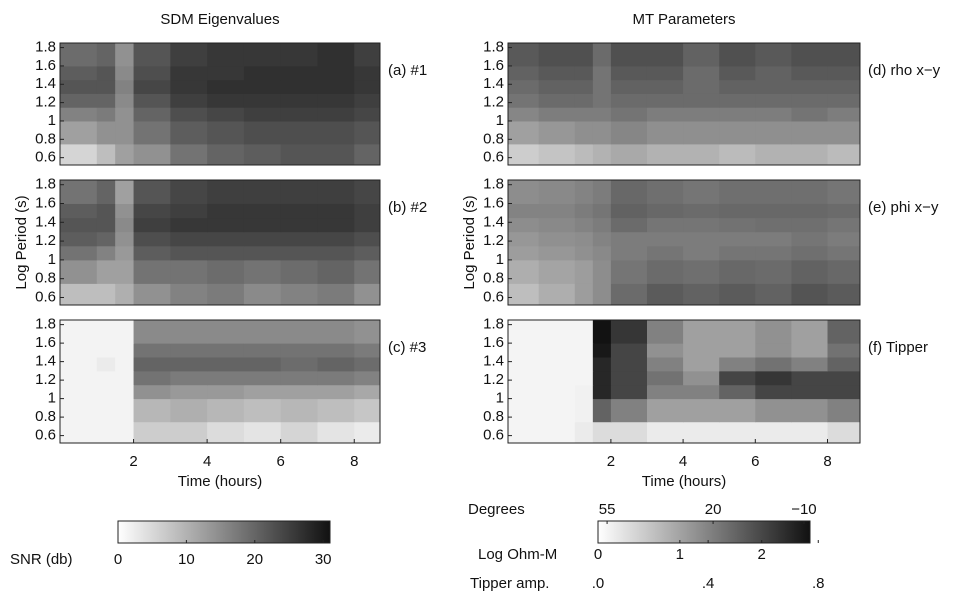 This screenshot has height=597, width=963. Describe the element at coordinates (133, 461) in the screenshot. I see `x-tick-label: 2` at that location.